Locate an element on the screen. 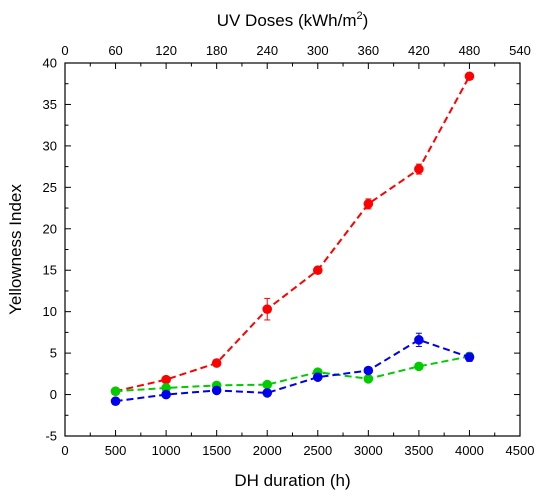 Image resolution: width=550 pixels, height=493 pixels. top-tick-label: 180 is located at coordinates (217, 50).